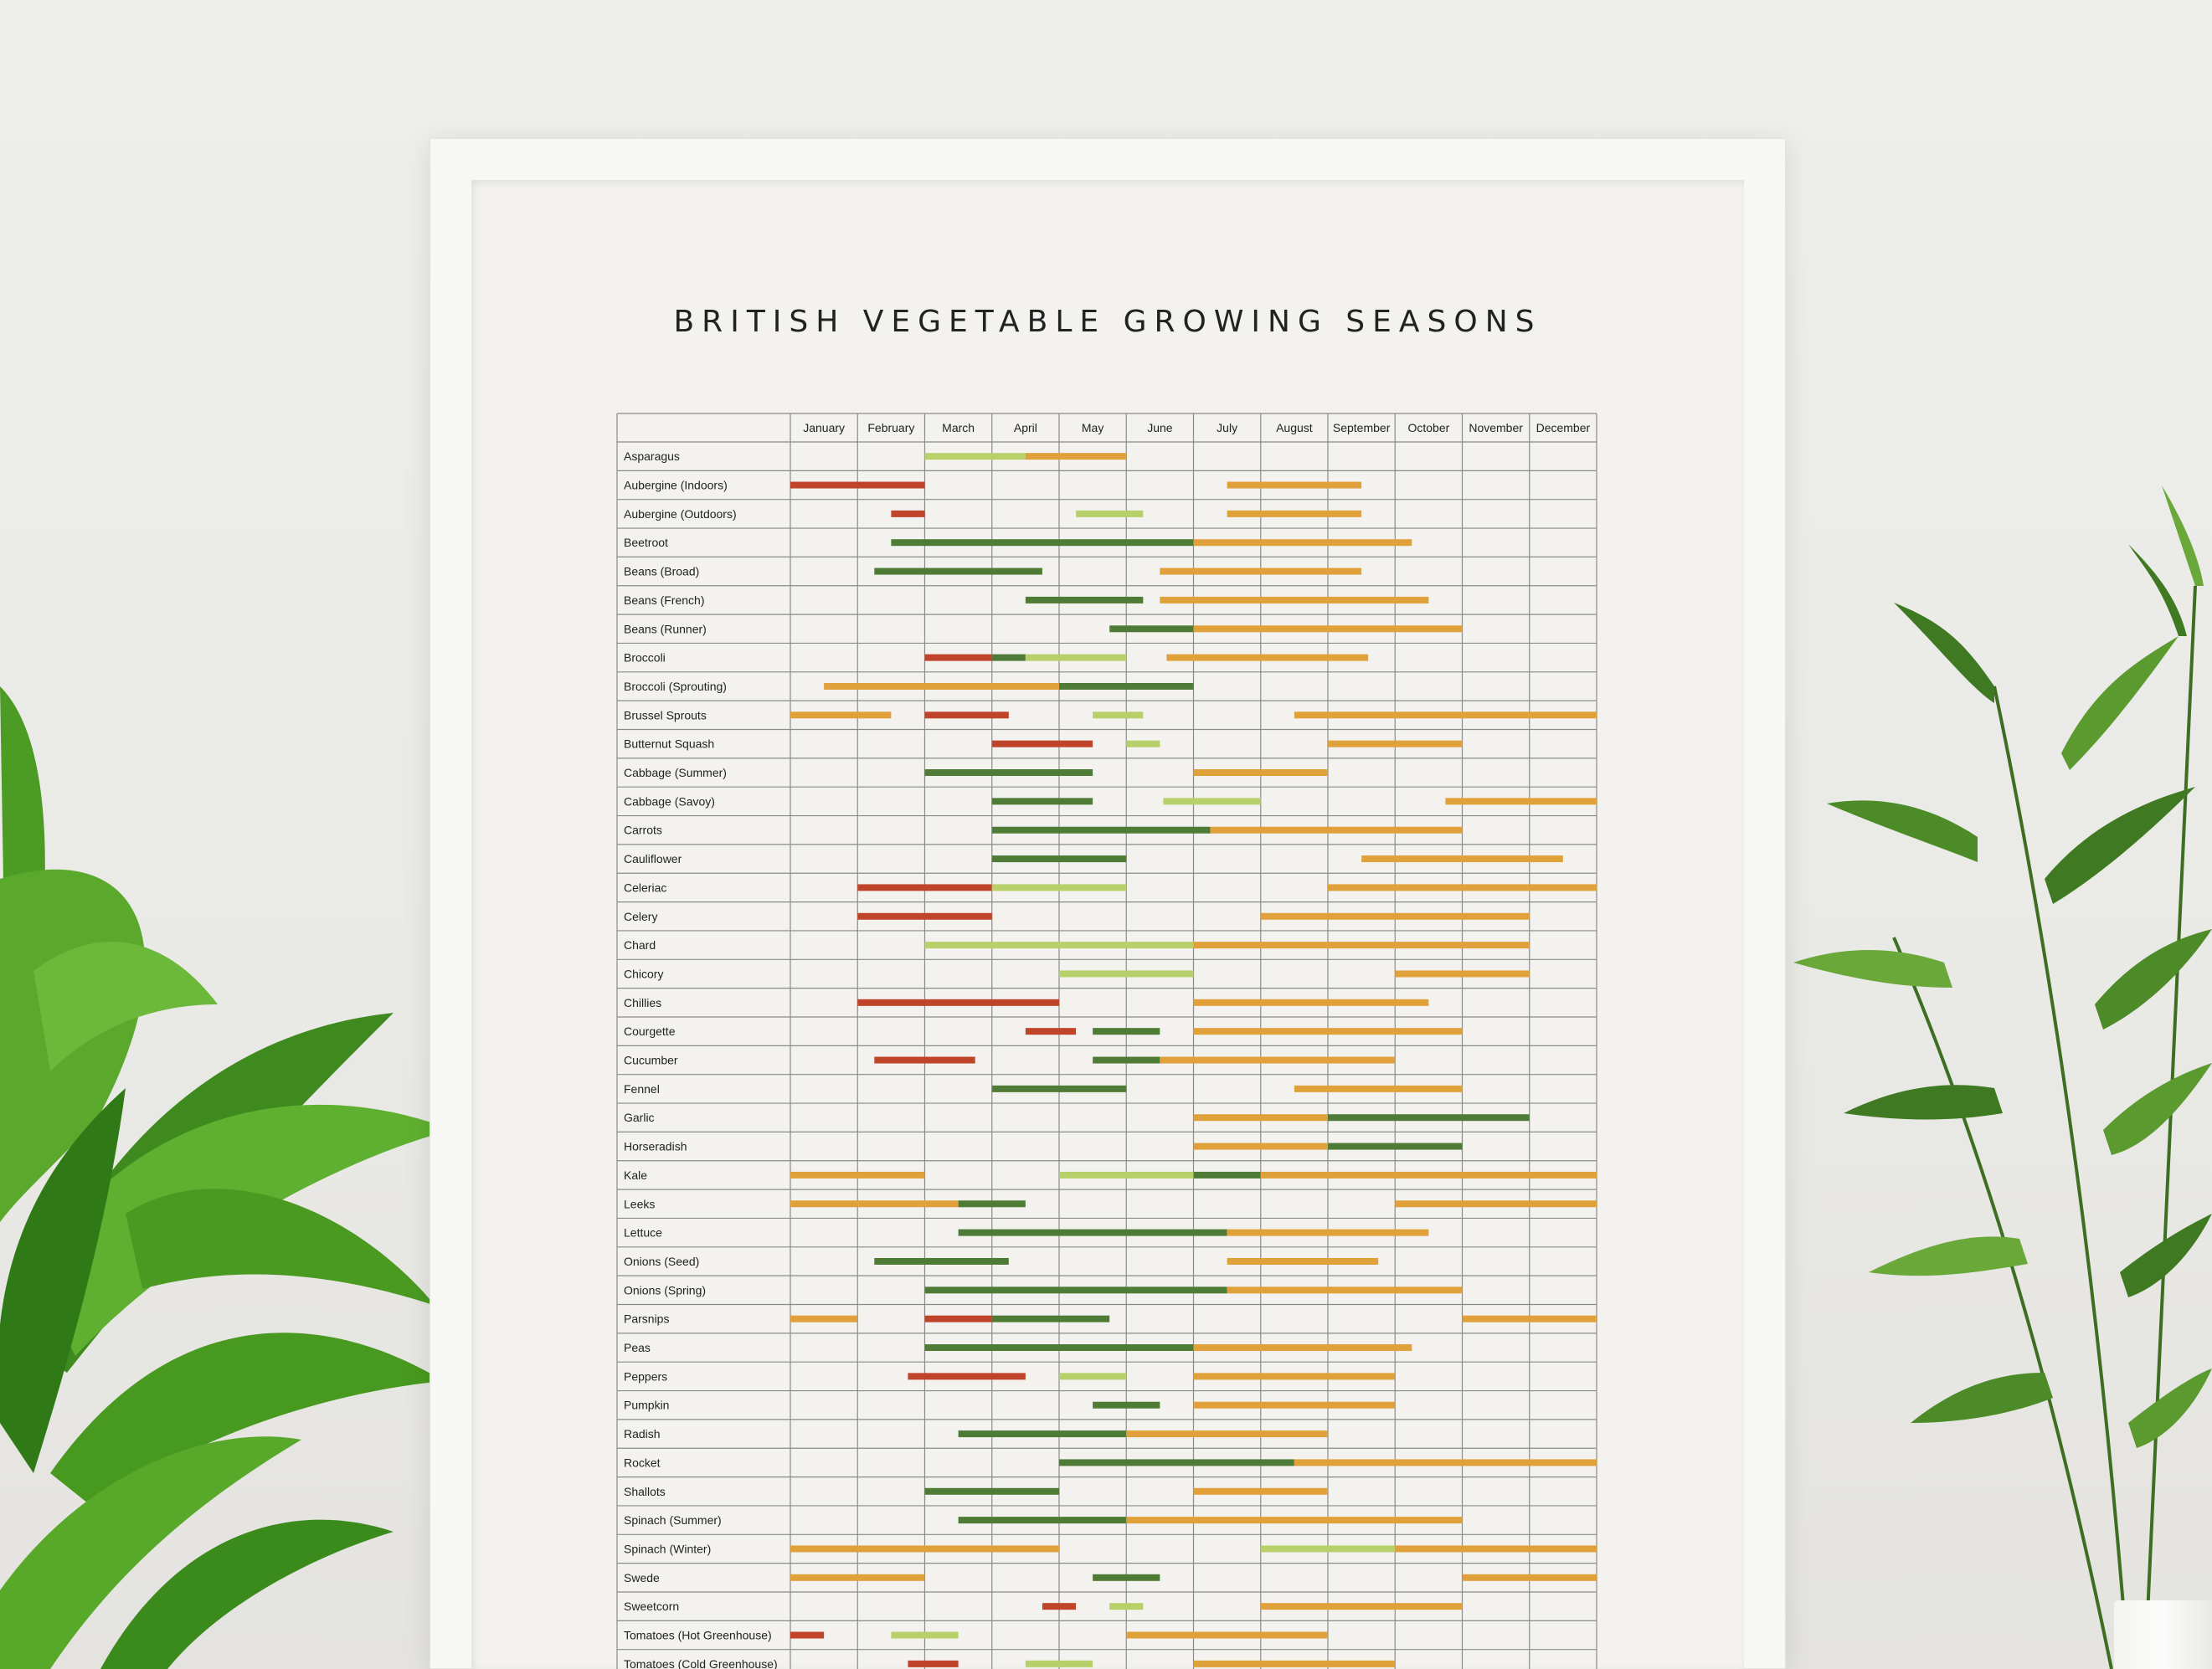 Image resolution: width=2212 pixels, height=1669 pixels. What do you see at coordinates (665, 628) in the screenshot?
I see `row-label: Beans (Runner)` at bounding box center [665, 628].